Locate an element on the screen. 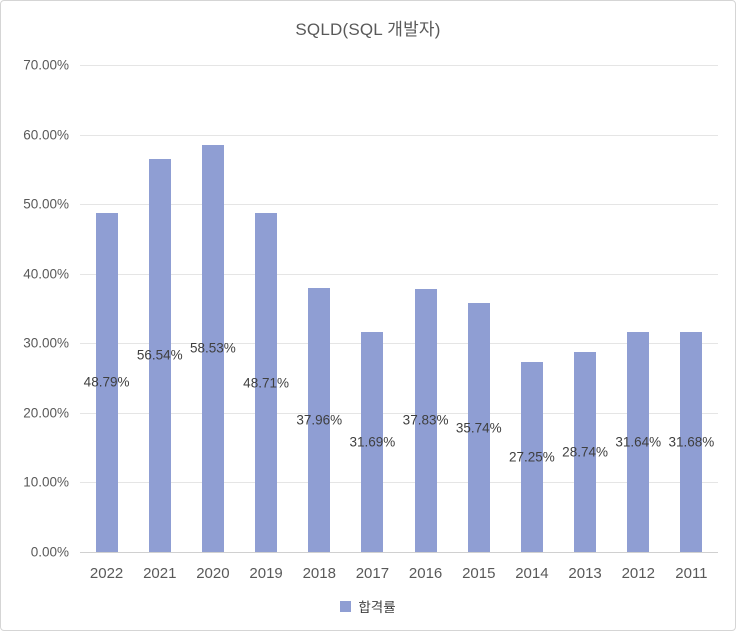 The height and width of the screenshot is (631, 736). x-axis-label: 2014 is located at coordinates (532, 573).